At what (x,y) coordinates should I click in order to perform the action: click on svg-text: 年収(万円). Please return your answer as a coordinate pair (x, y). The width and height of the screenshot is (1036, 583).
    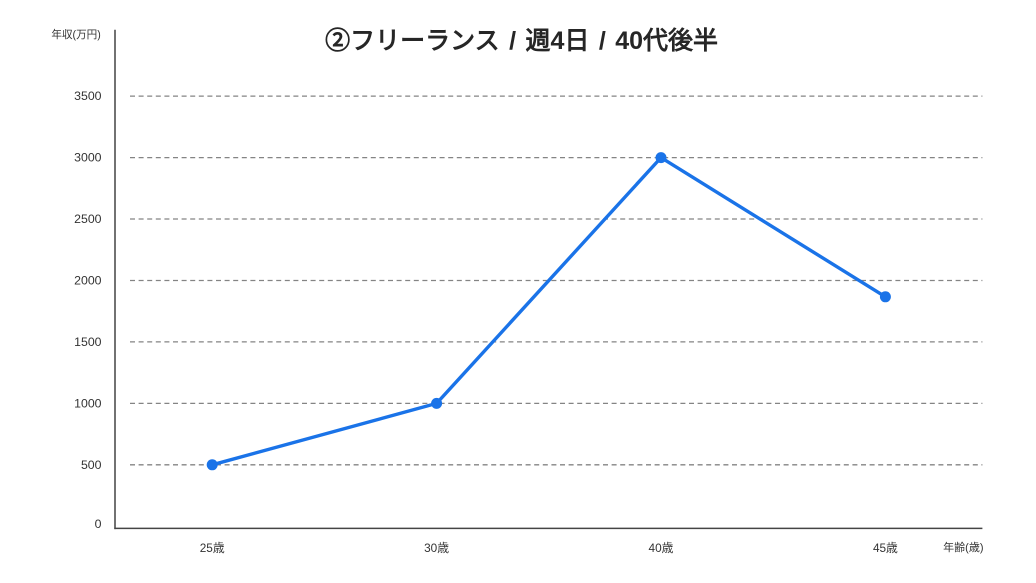
    Looking at the image, I should click on (75, 34).